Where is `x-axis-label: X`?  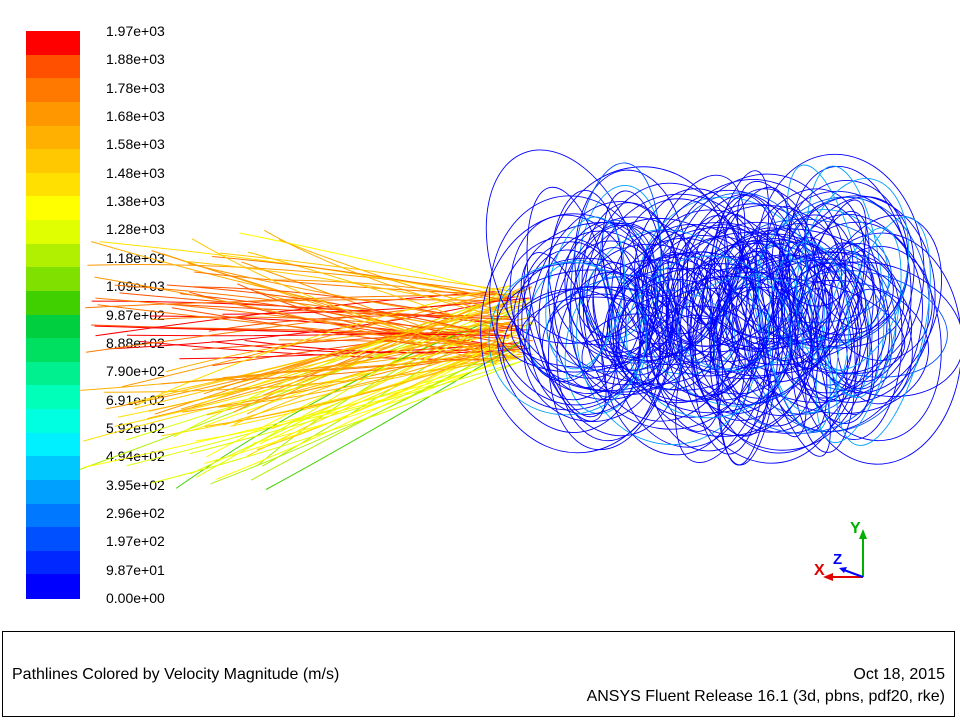 x-axis-label: X is located at coordinates (819, 570).